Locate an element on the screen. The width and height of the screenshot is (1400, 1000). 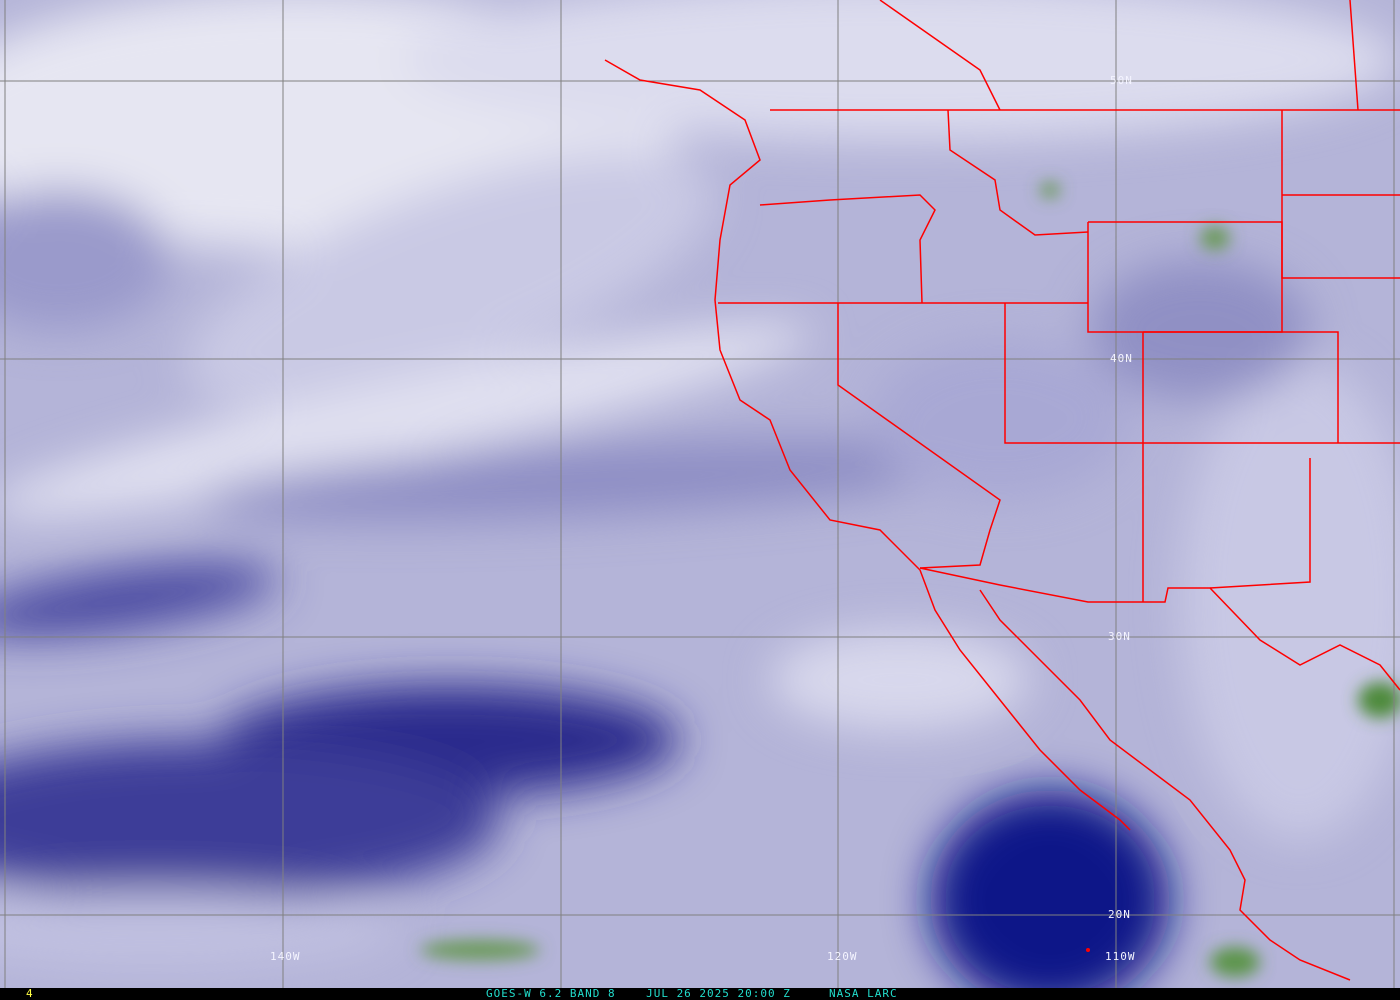
lat-label-40n: 40N is located at coordinates (1121, 358).